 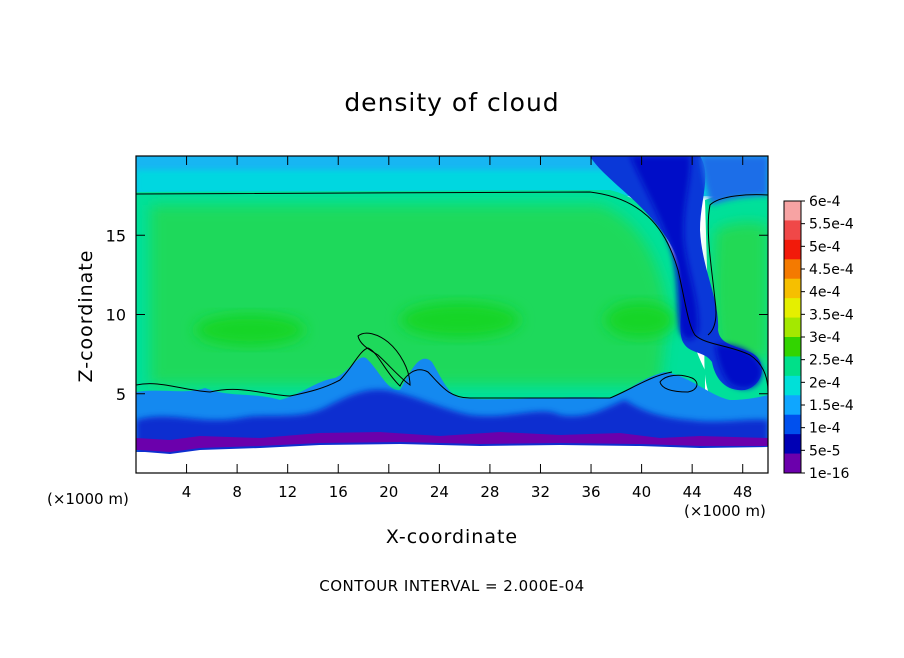 I want to click on x-unit-label-right: (×1000 m), so click(x=725, y=511).